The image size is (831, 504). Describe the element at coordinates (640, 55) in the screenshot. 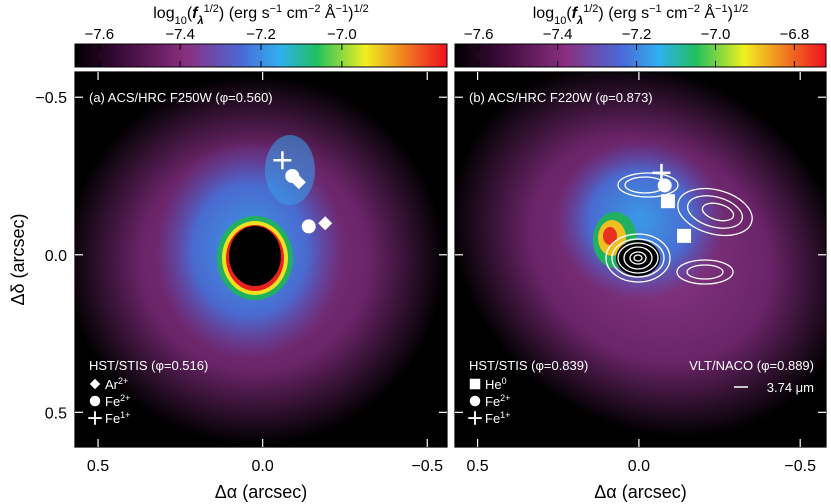

I see `colorbar` at that location.